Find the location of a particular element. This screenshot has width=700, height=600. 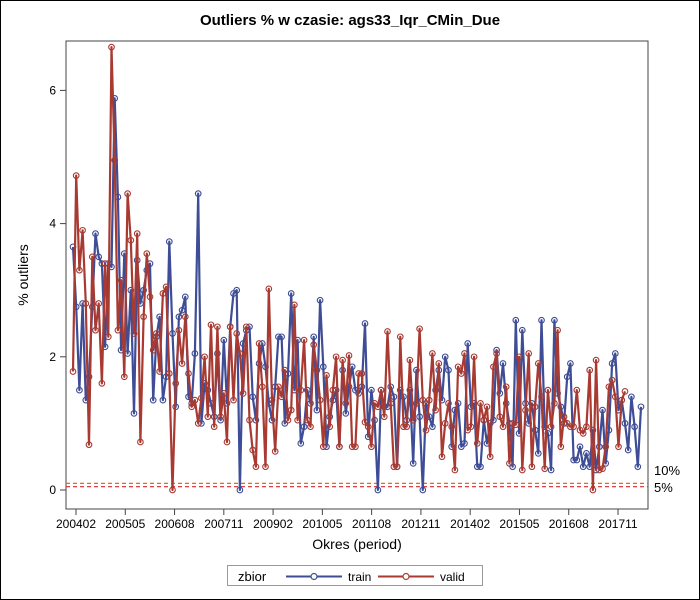

x-tick-label: 201505 is located at coordinates (519, 524).